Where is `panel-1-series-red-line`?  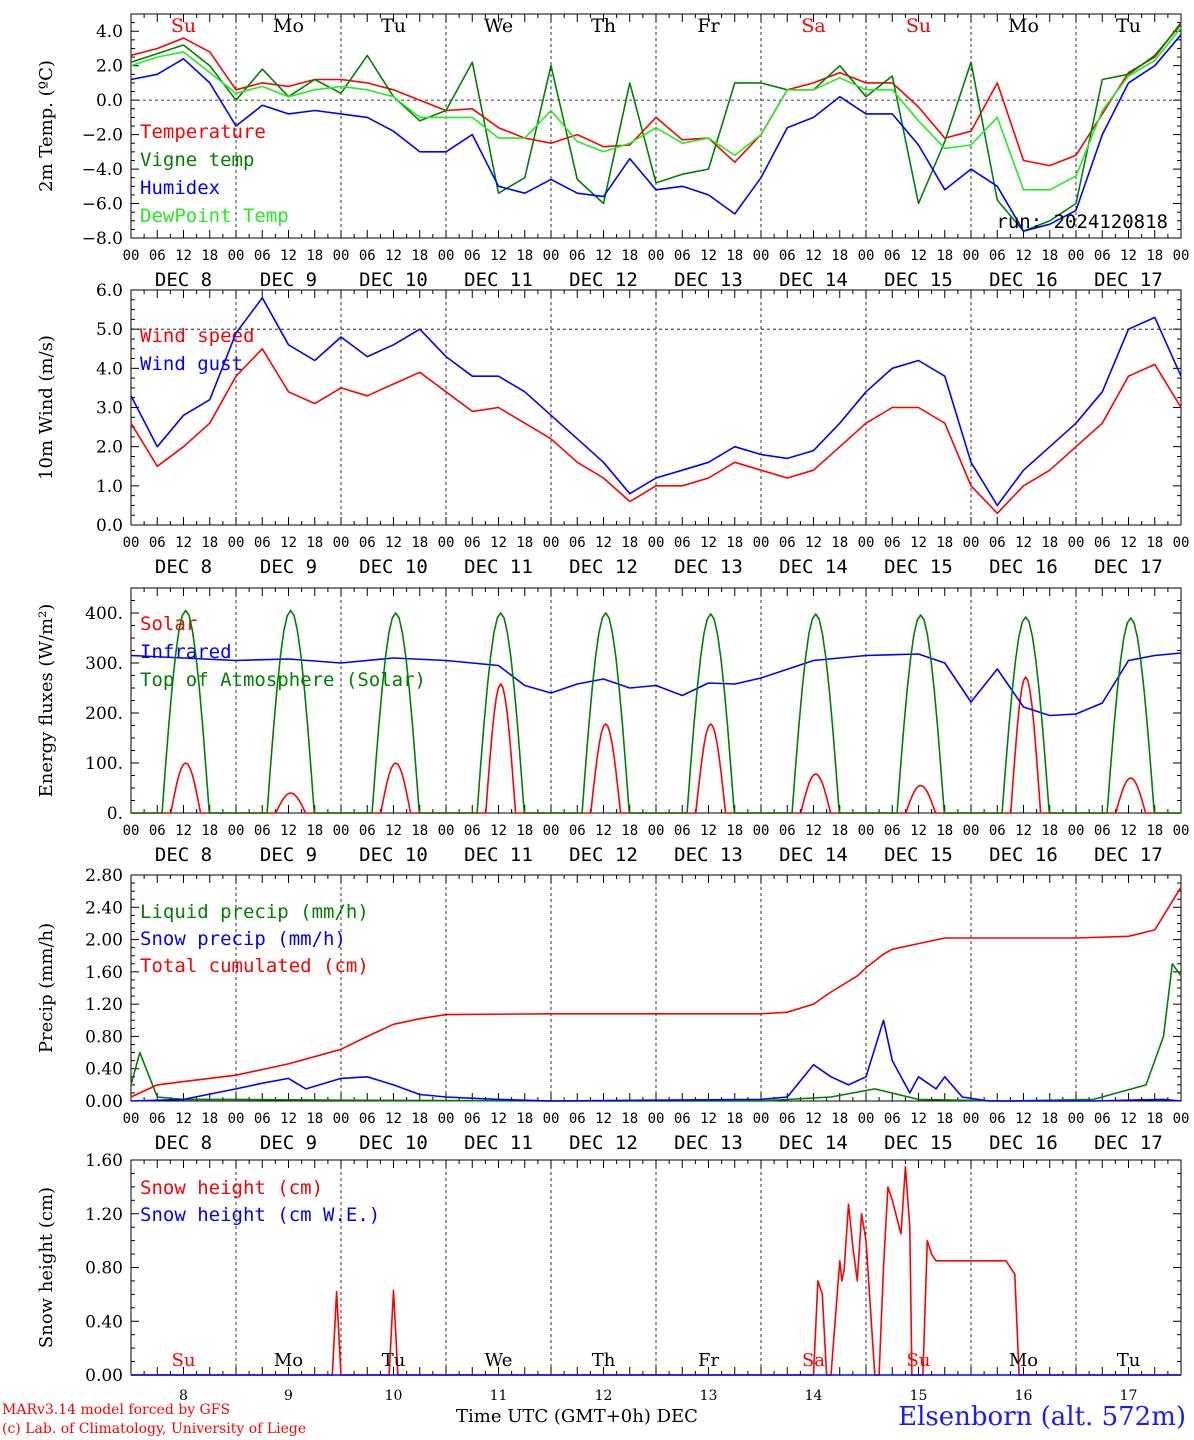
panel-1-series-red-line is located at coordinates (656, 94).